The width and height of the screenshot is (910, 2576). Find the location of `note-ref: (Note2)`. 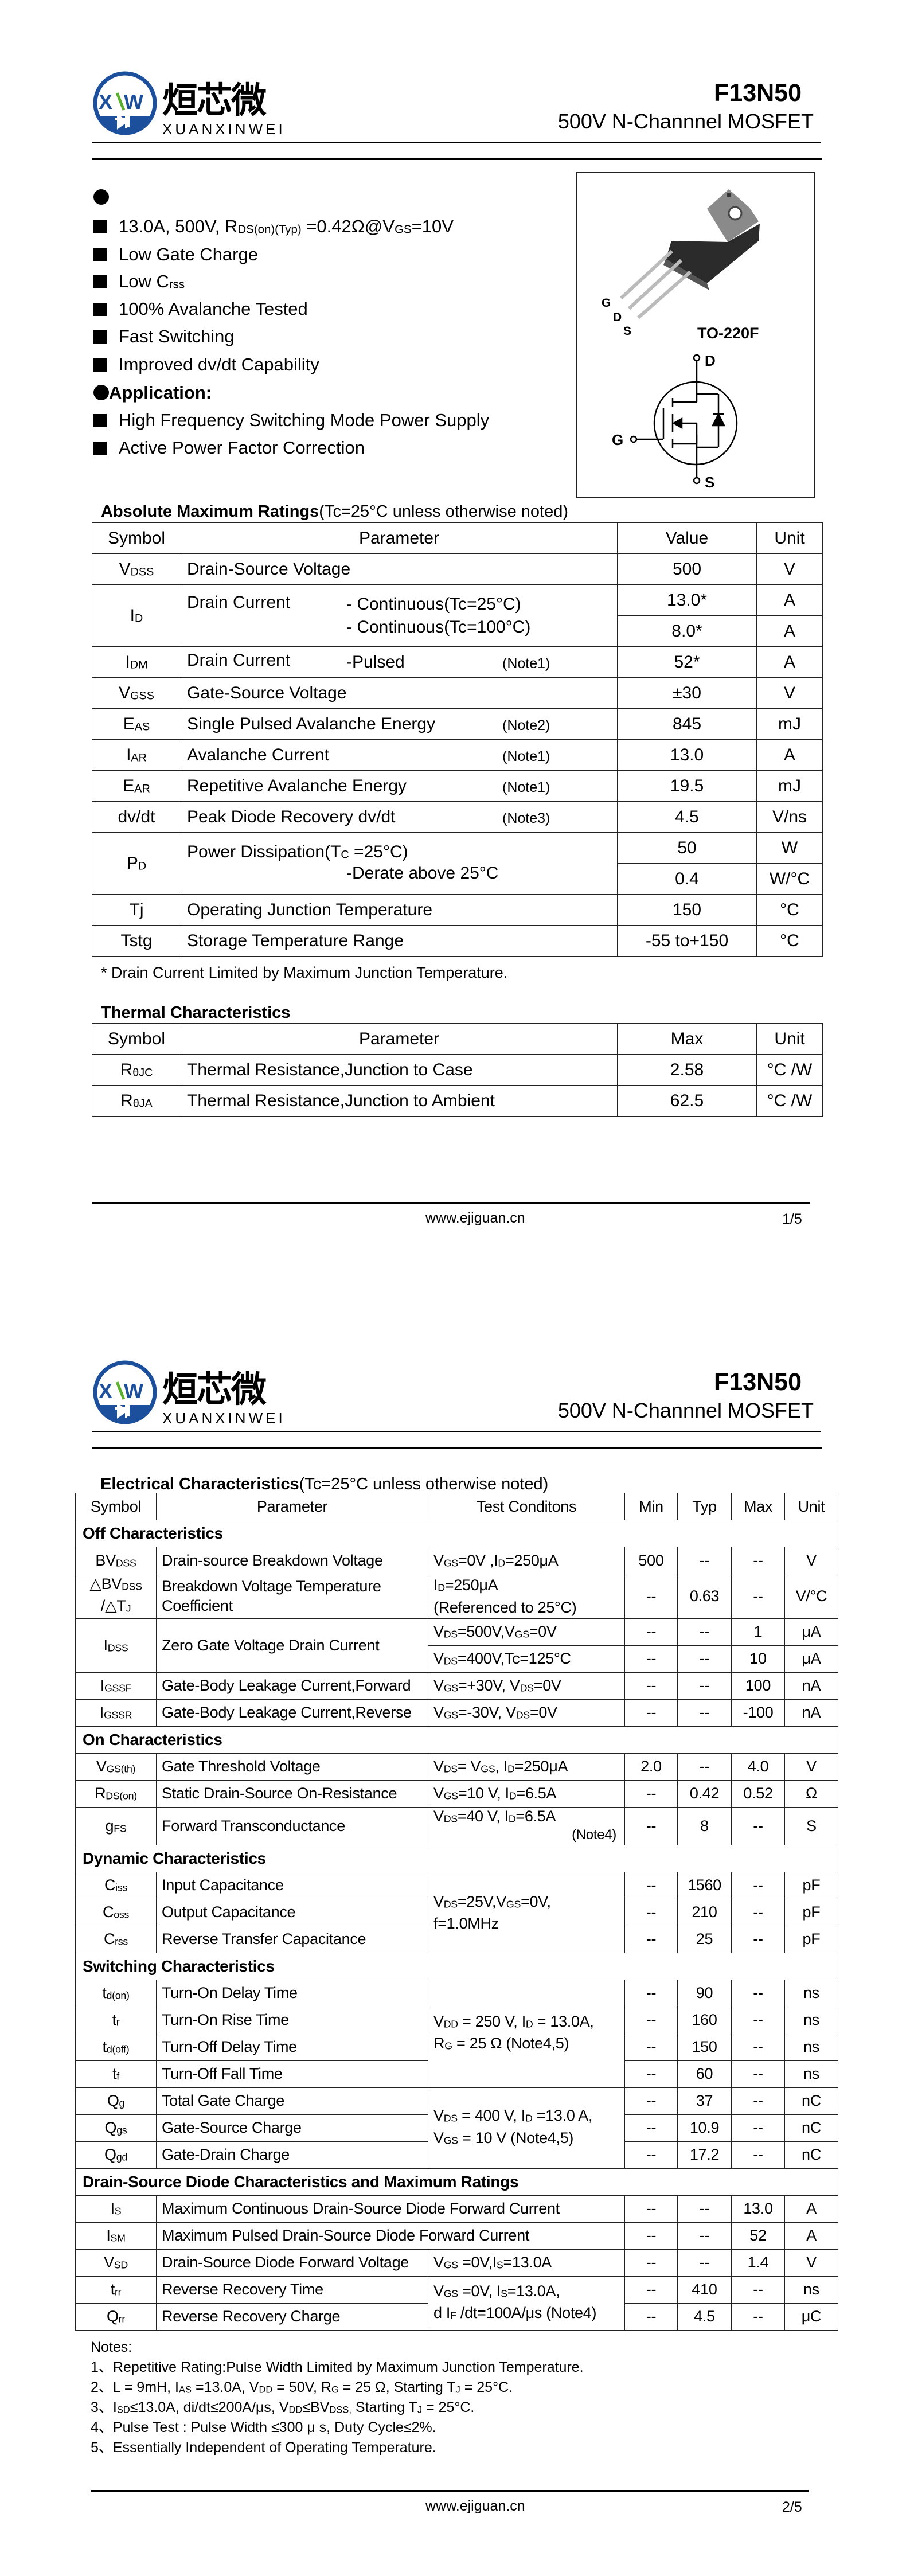

note-ref: (Note2) is located at coordinates (526, 725).